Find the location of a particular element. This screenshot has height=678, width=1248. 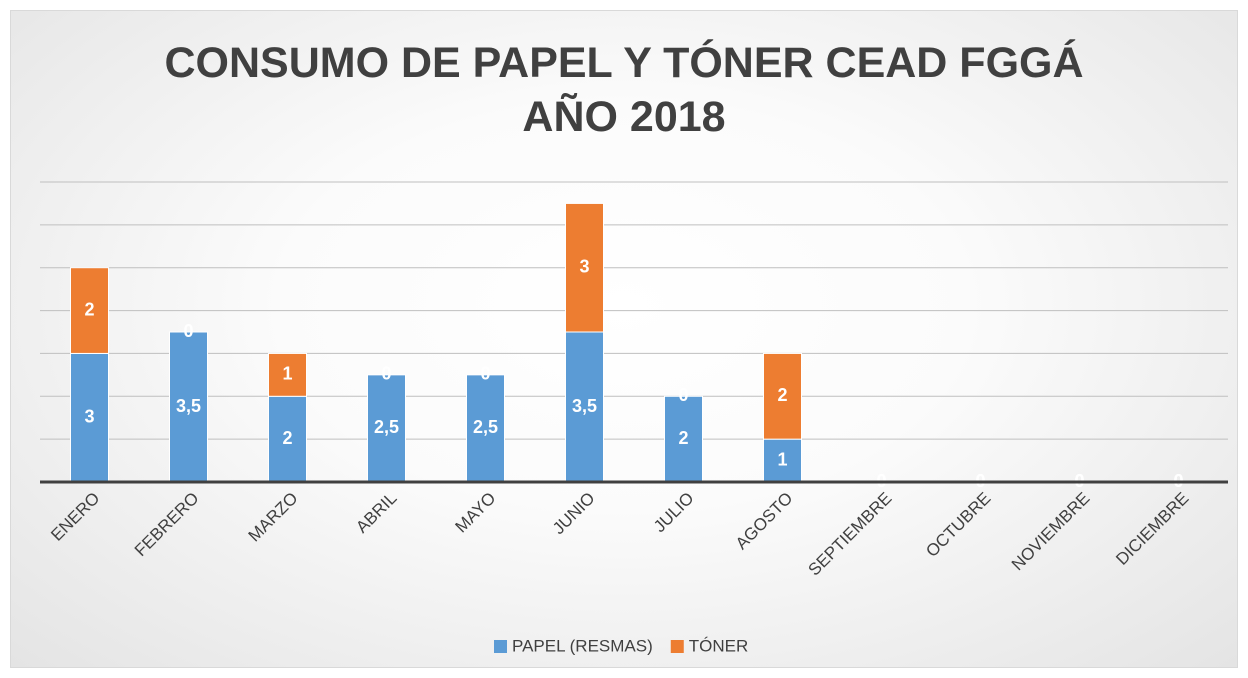

x-tick-label: SEPTIEMBRE is located at coordinates (850, 534).